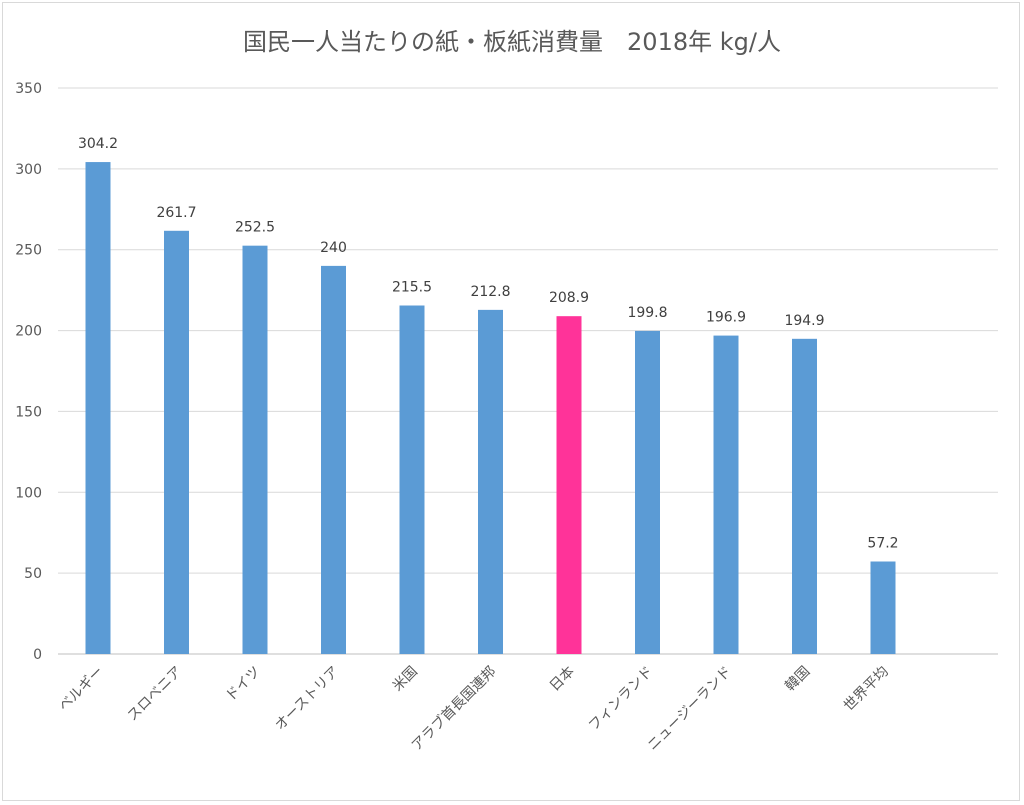 The image size is (1024, 805). What do you see at coordinates (562, 679) in the screenshot?
I see `x-tick-label: 日本` at bounding box center [562, 679].